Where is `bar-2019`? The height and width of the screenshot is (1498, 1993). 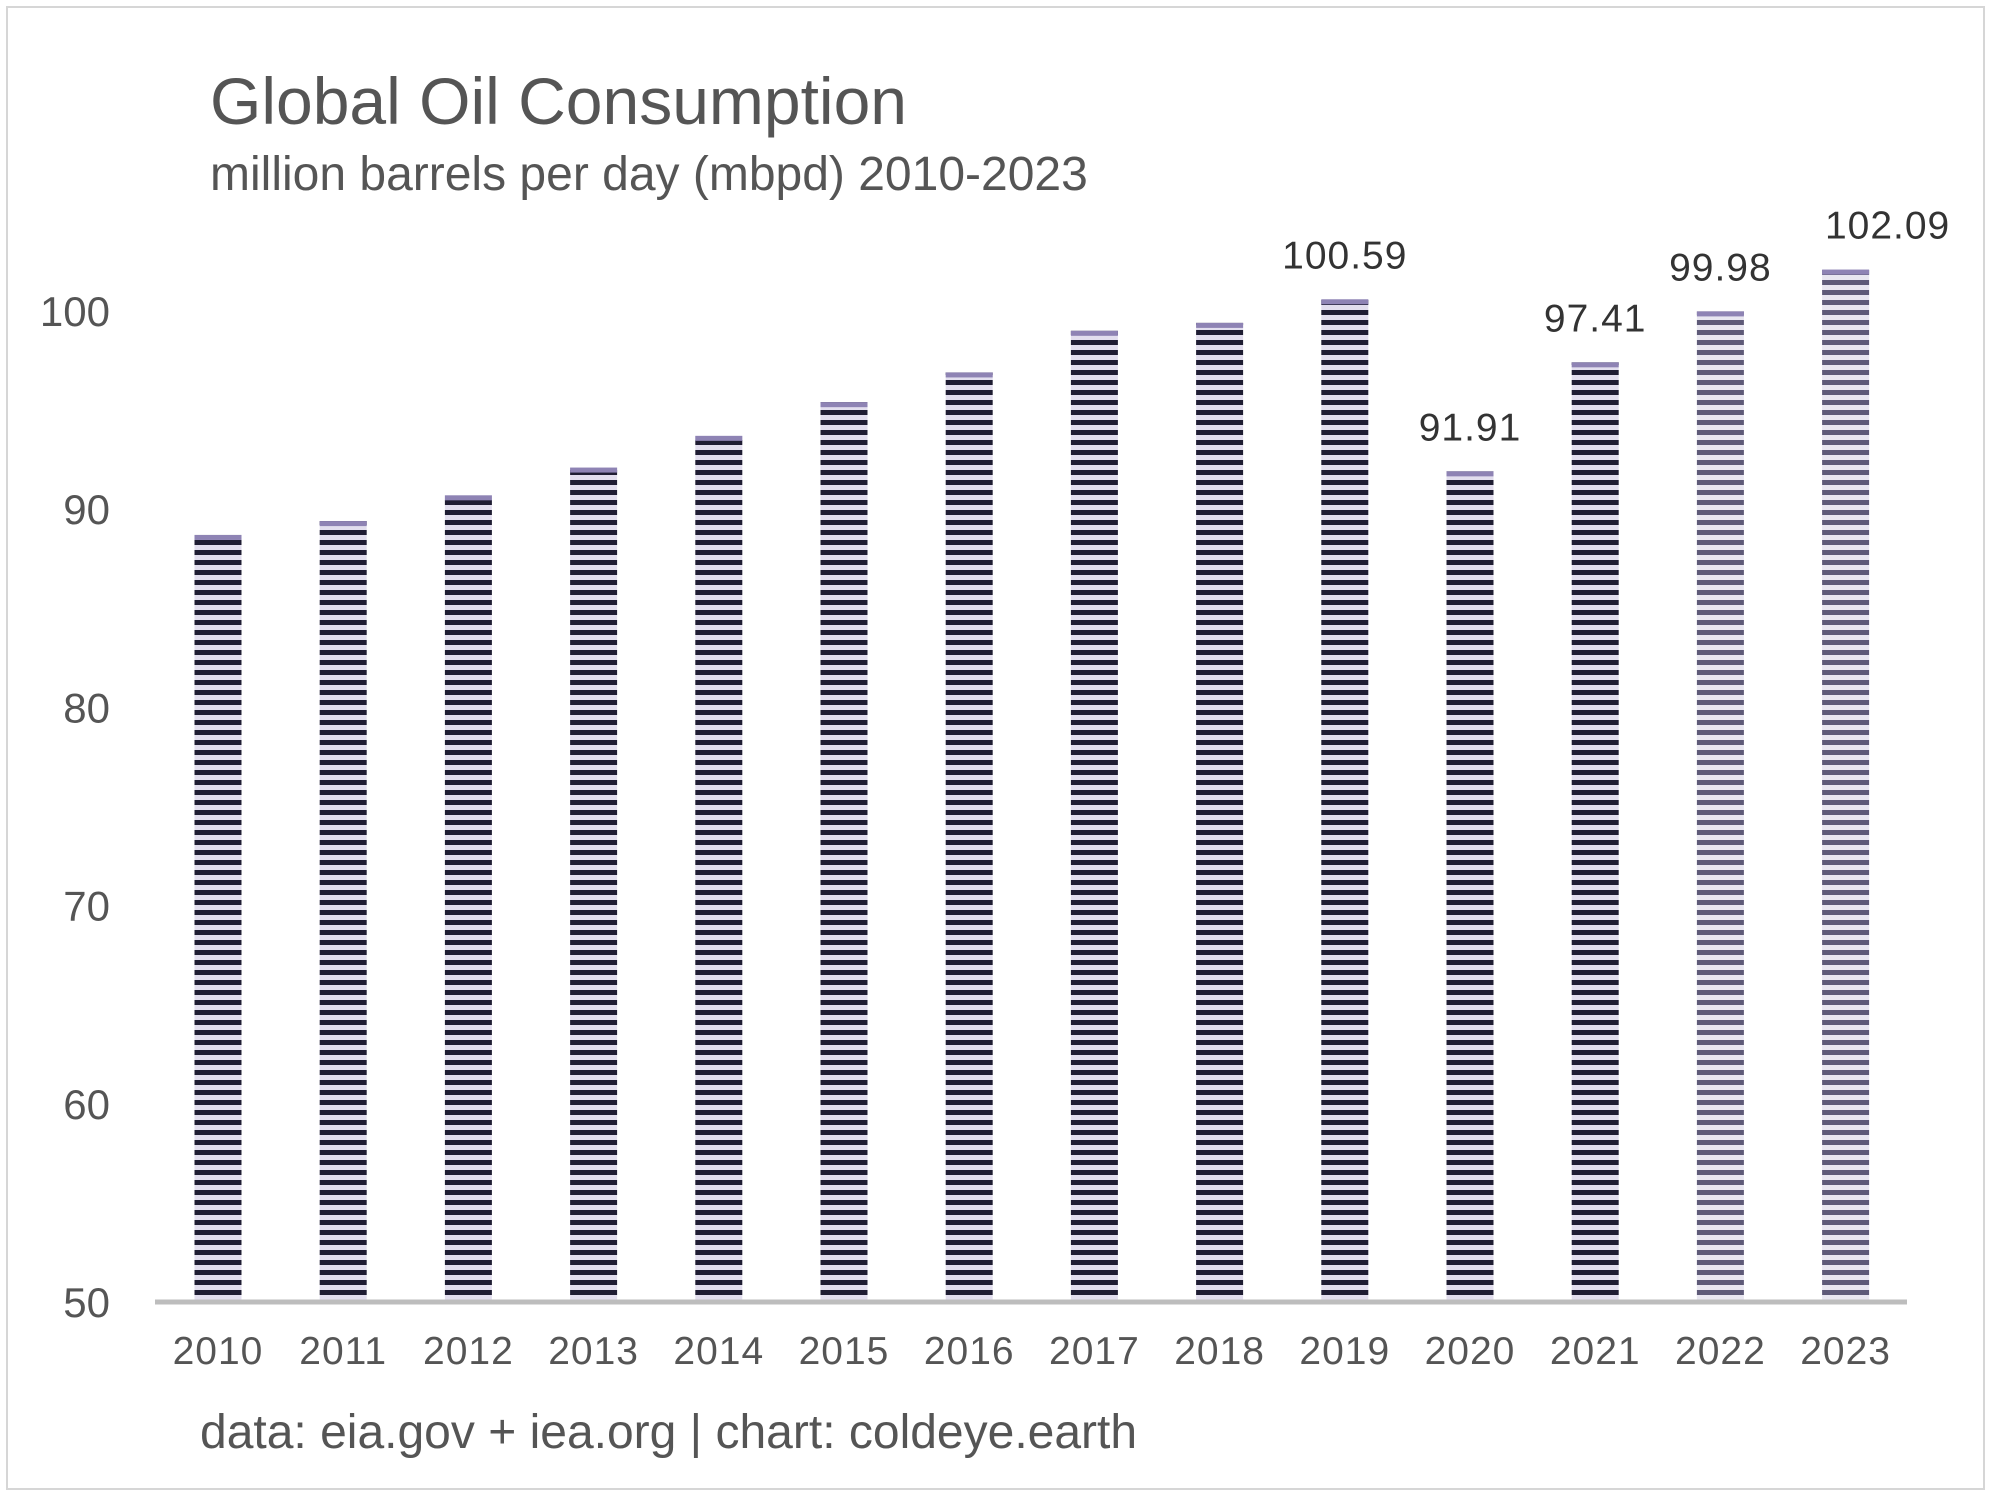 bar-2019 is located at coordinates (1345, 800).